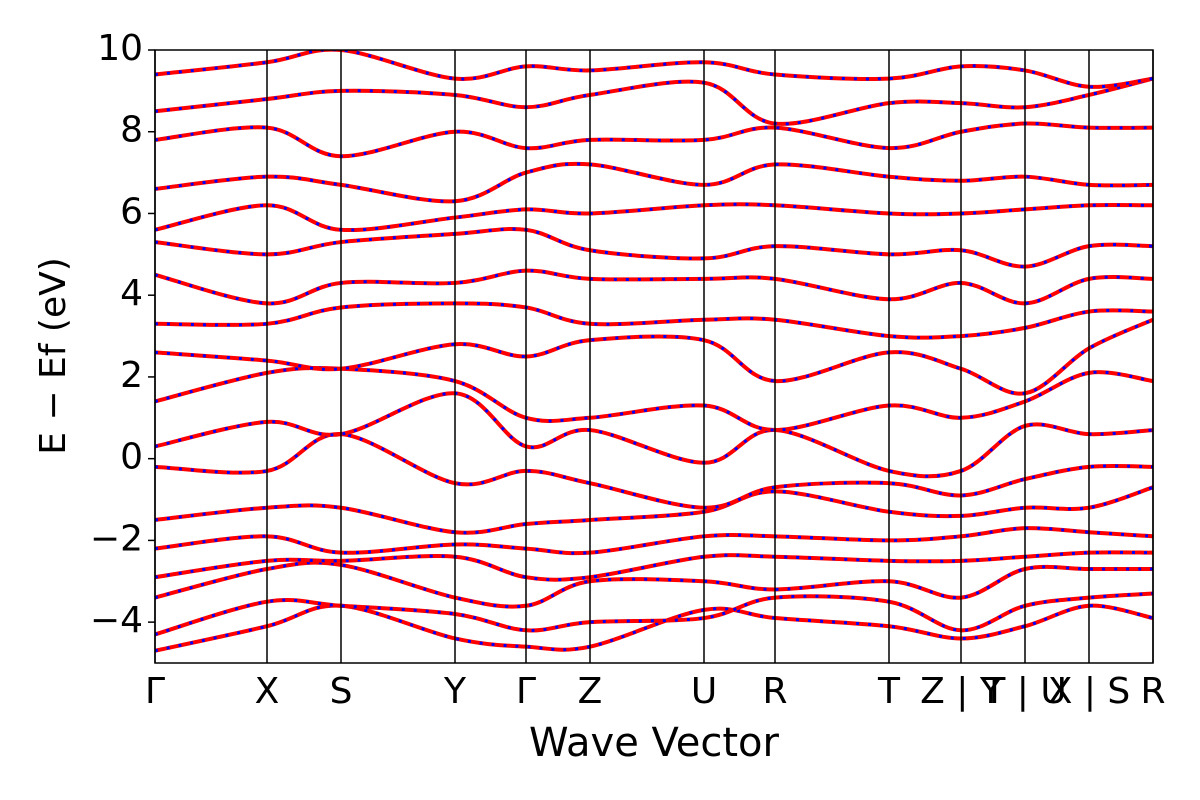  What do you see at coordinates (889, 691) in the screenshot?
I see `x-tick-label: T` at bounding box center [889, 691].